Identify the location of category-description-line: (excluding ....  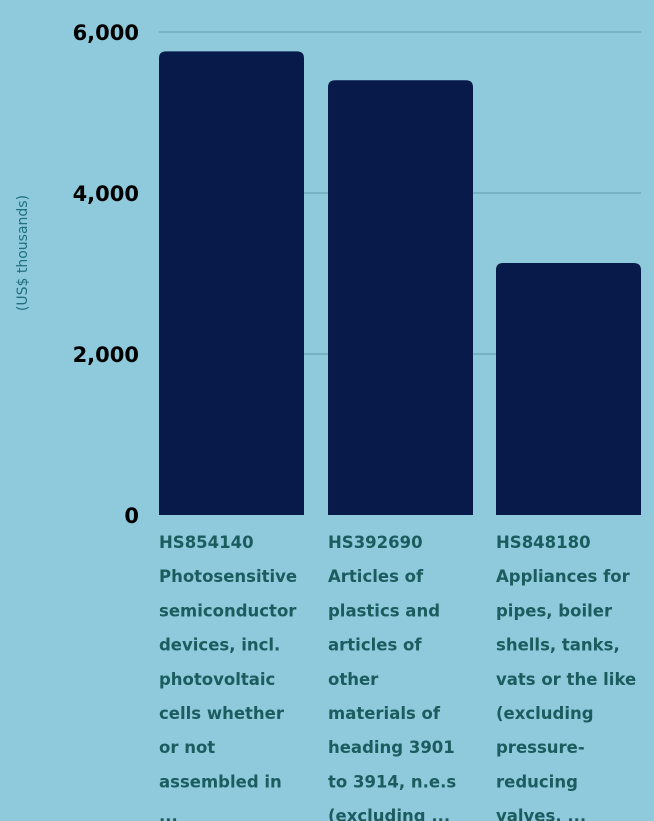
(389, 814).